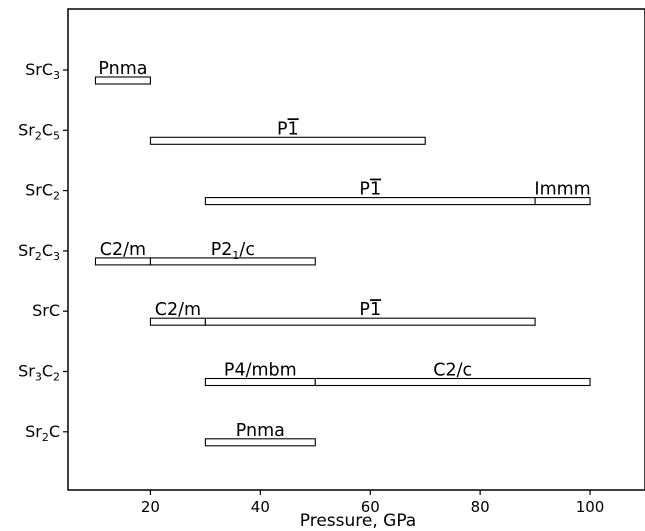 The width and height of the screenshot is (645, 531). What do you see at coordinates (358, 521) in the screenshot?
I see `x-axis-label: Pressure, GPa` at bounding box center [358, 521].